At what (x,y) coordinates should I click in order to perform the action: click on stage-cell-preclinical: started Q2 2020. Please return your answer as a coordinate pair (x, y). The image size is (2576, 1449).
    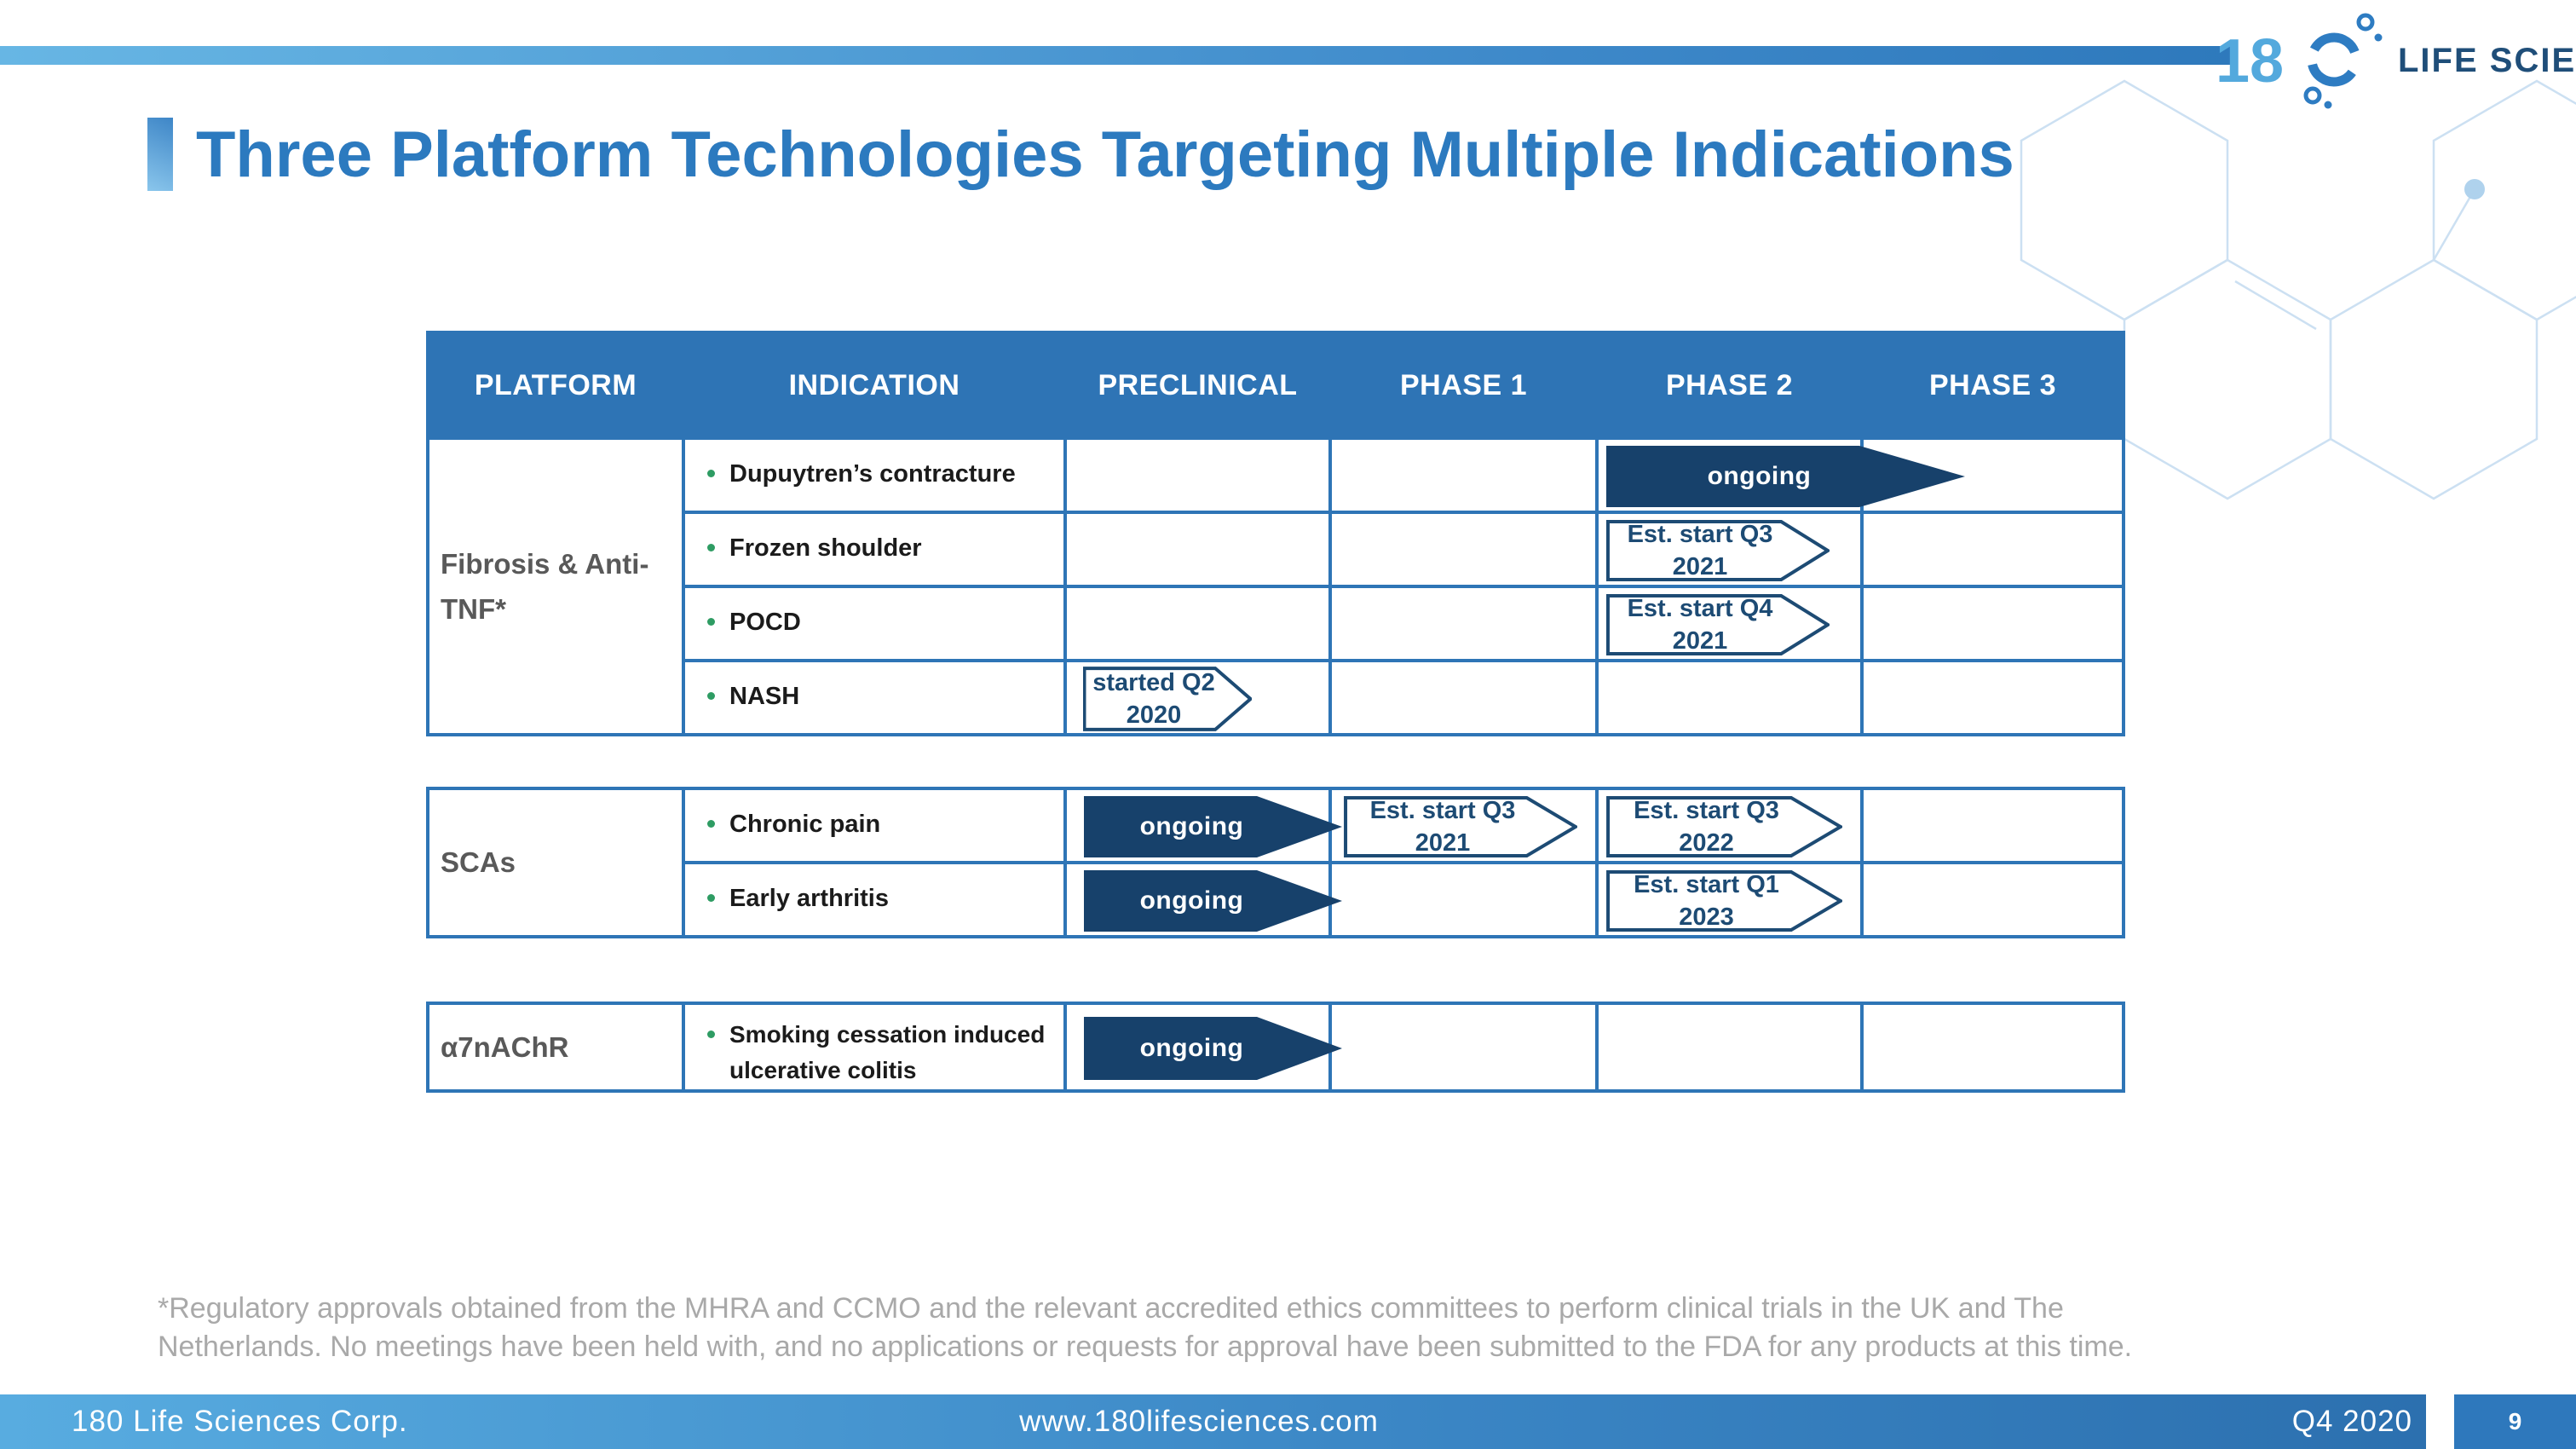
    Looking at the image, I should click on (1197, 698).